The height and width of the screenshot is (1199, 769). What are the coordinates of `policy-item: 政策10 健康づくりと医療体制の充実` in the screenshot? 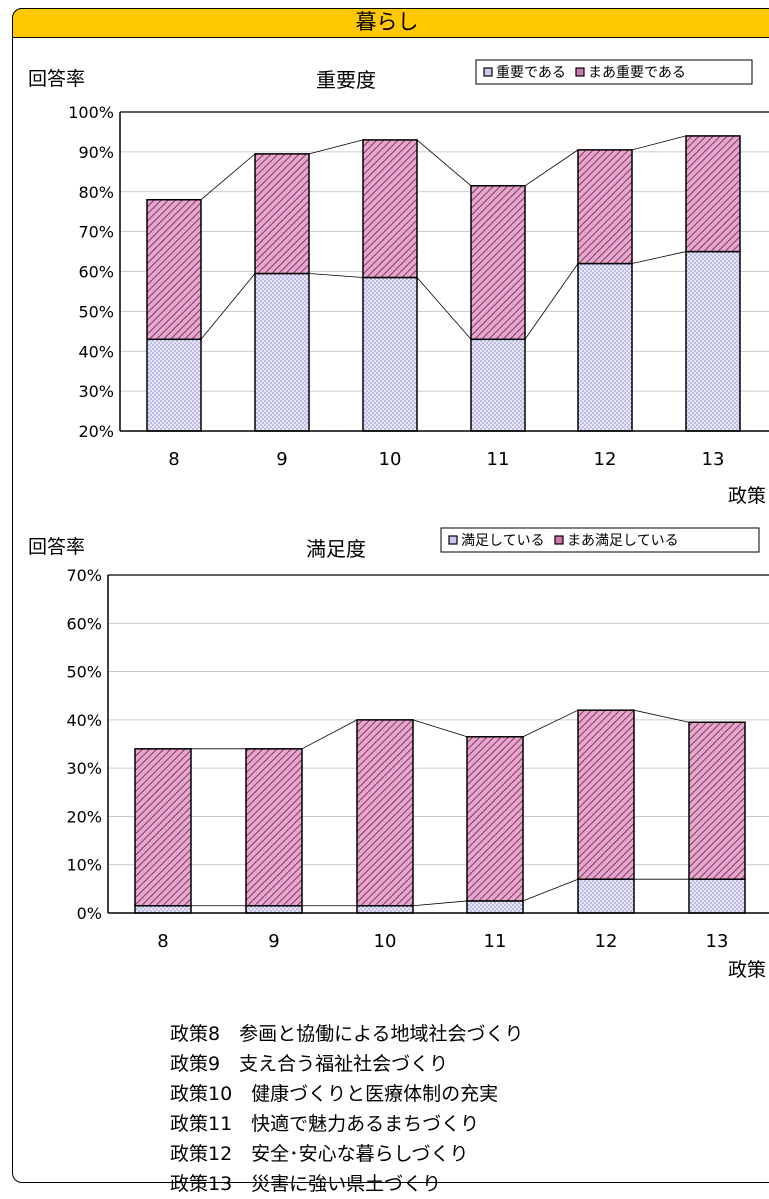 It's located at (334, 1094).